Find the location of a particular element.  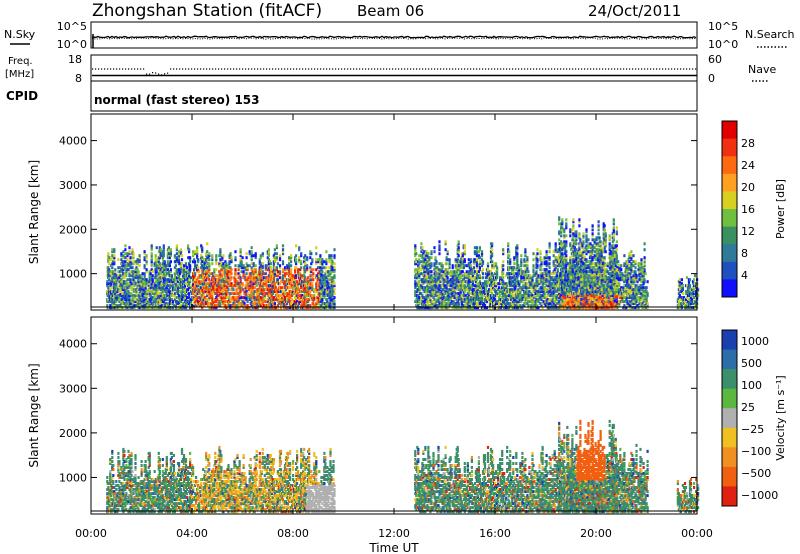

cpid-label: CPID is located at coordinates (22, 96).